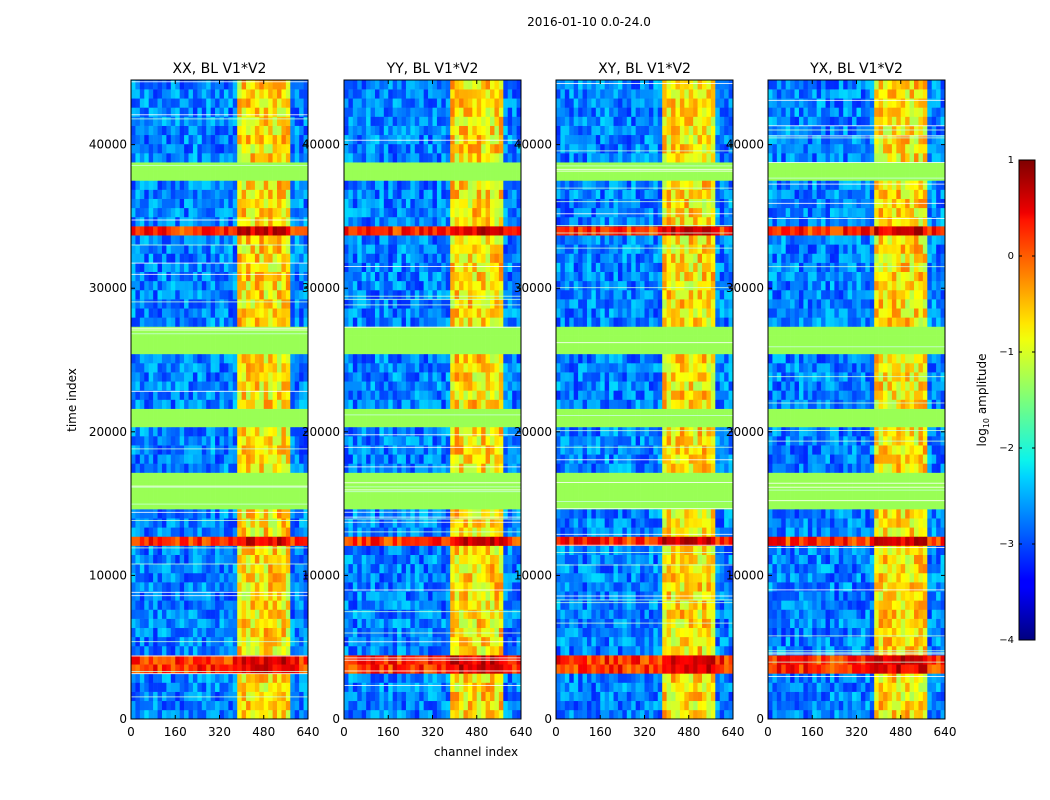  What do you see at coordinates (220, 400) in the screenshot?
I see `heatmap-cells` at bounding box center [220, 400].